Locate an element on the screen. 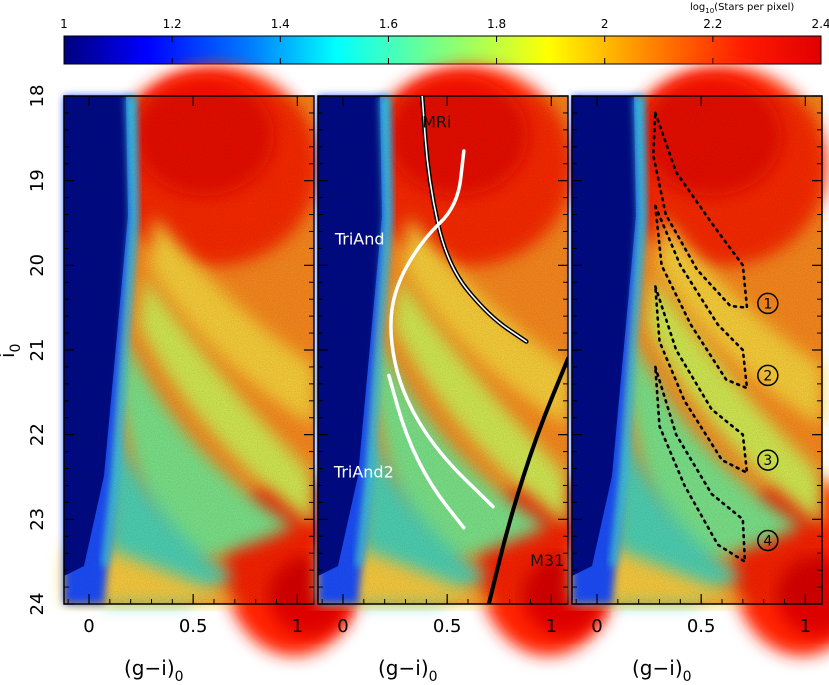 The width and height of the screenshot is (829, 685). region-3-outline is located at coordinates (701, 380).